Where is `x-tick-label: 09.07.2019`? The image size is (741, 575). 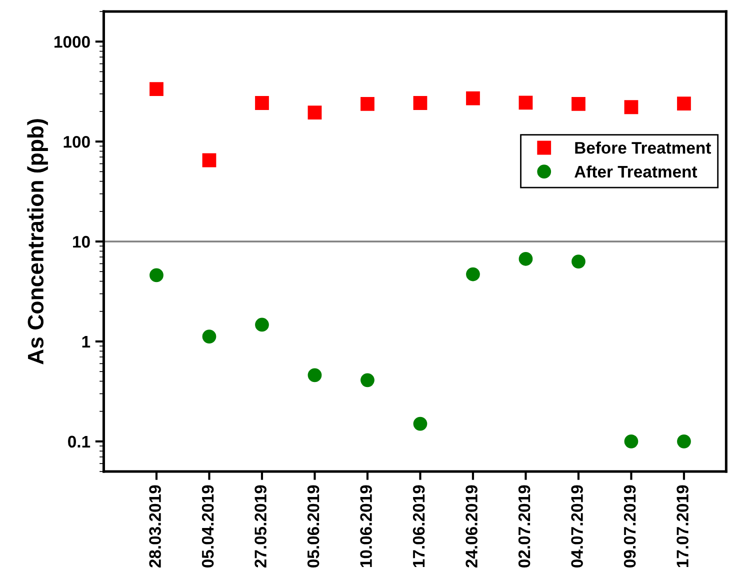 x-tick-label: 09.07.2019 is located at coordinates (630, 526).